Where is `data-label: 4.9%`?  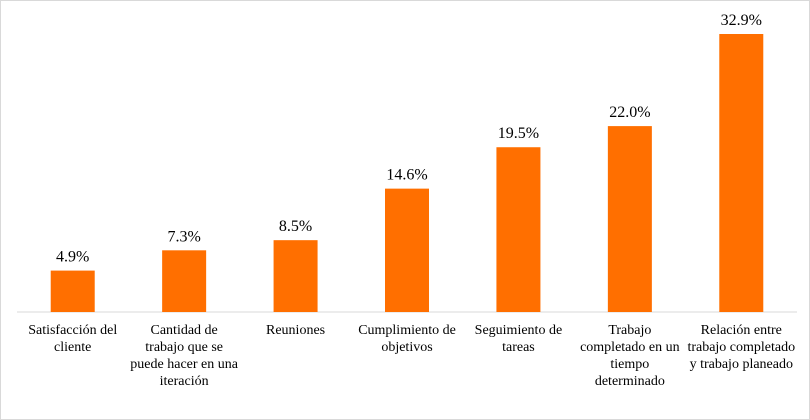
data-label: 4.9% is located at coordinates (72, 257).